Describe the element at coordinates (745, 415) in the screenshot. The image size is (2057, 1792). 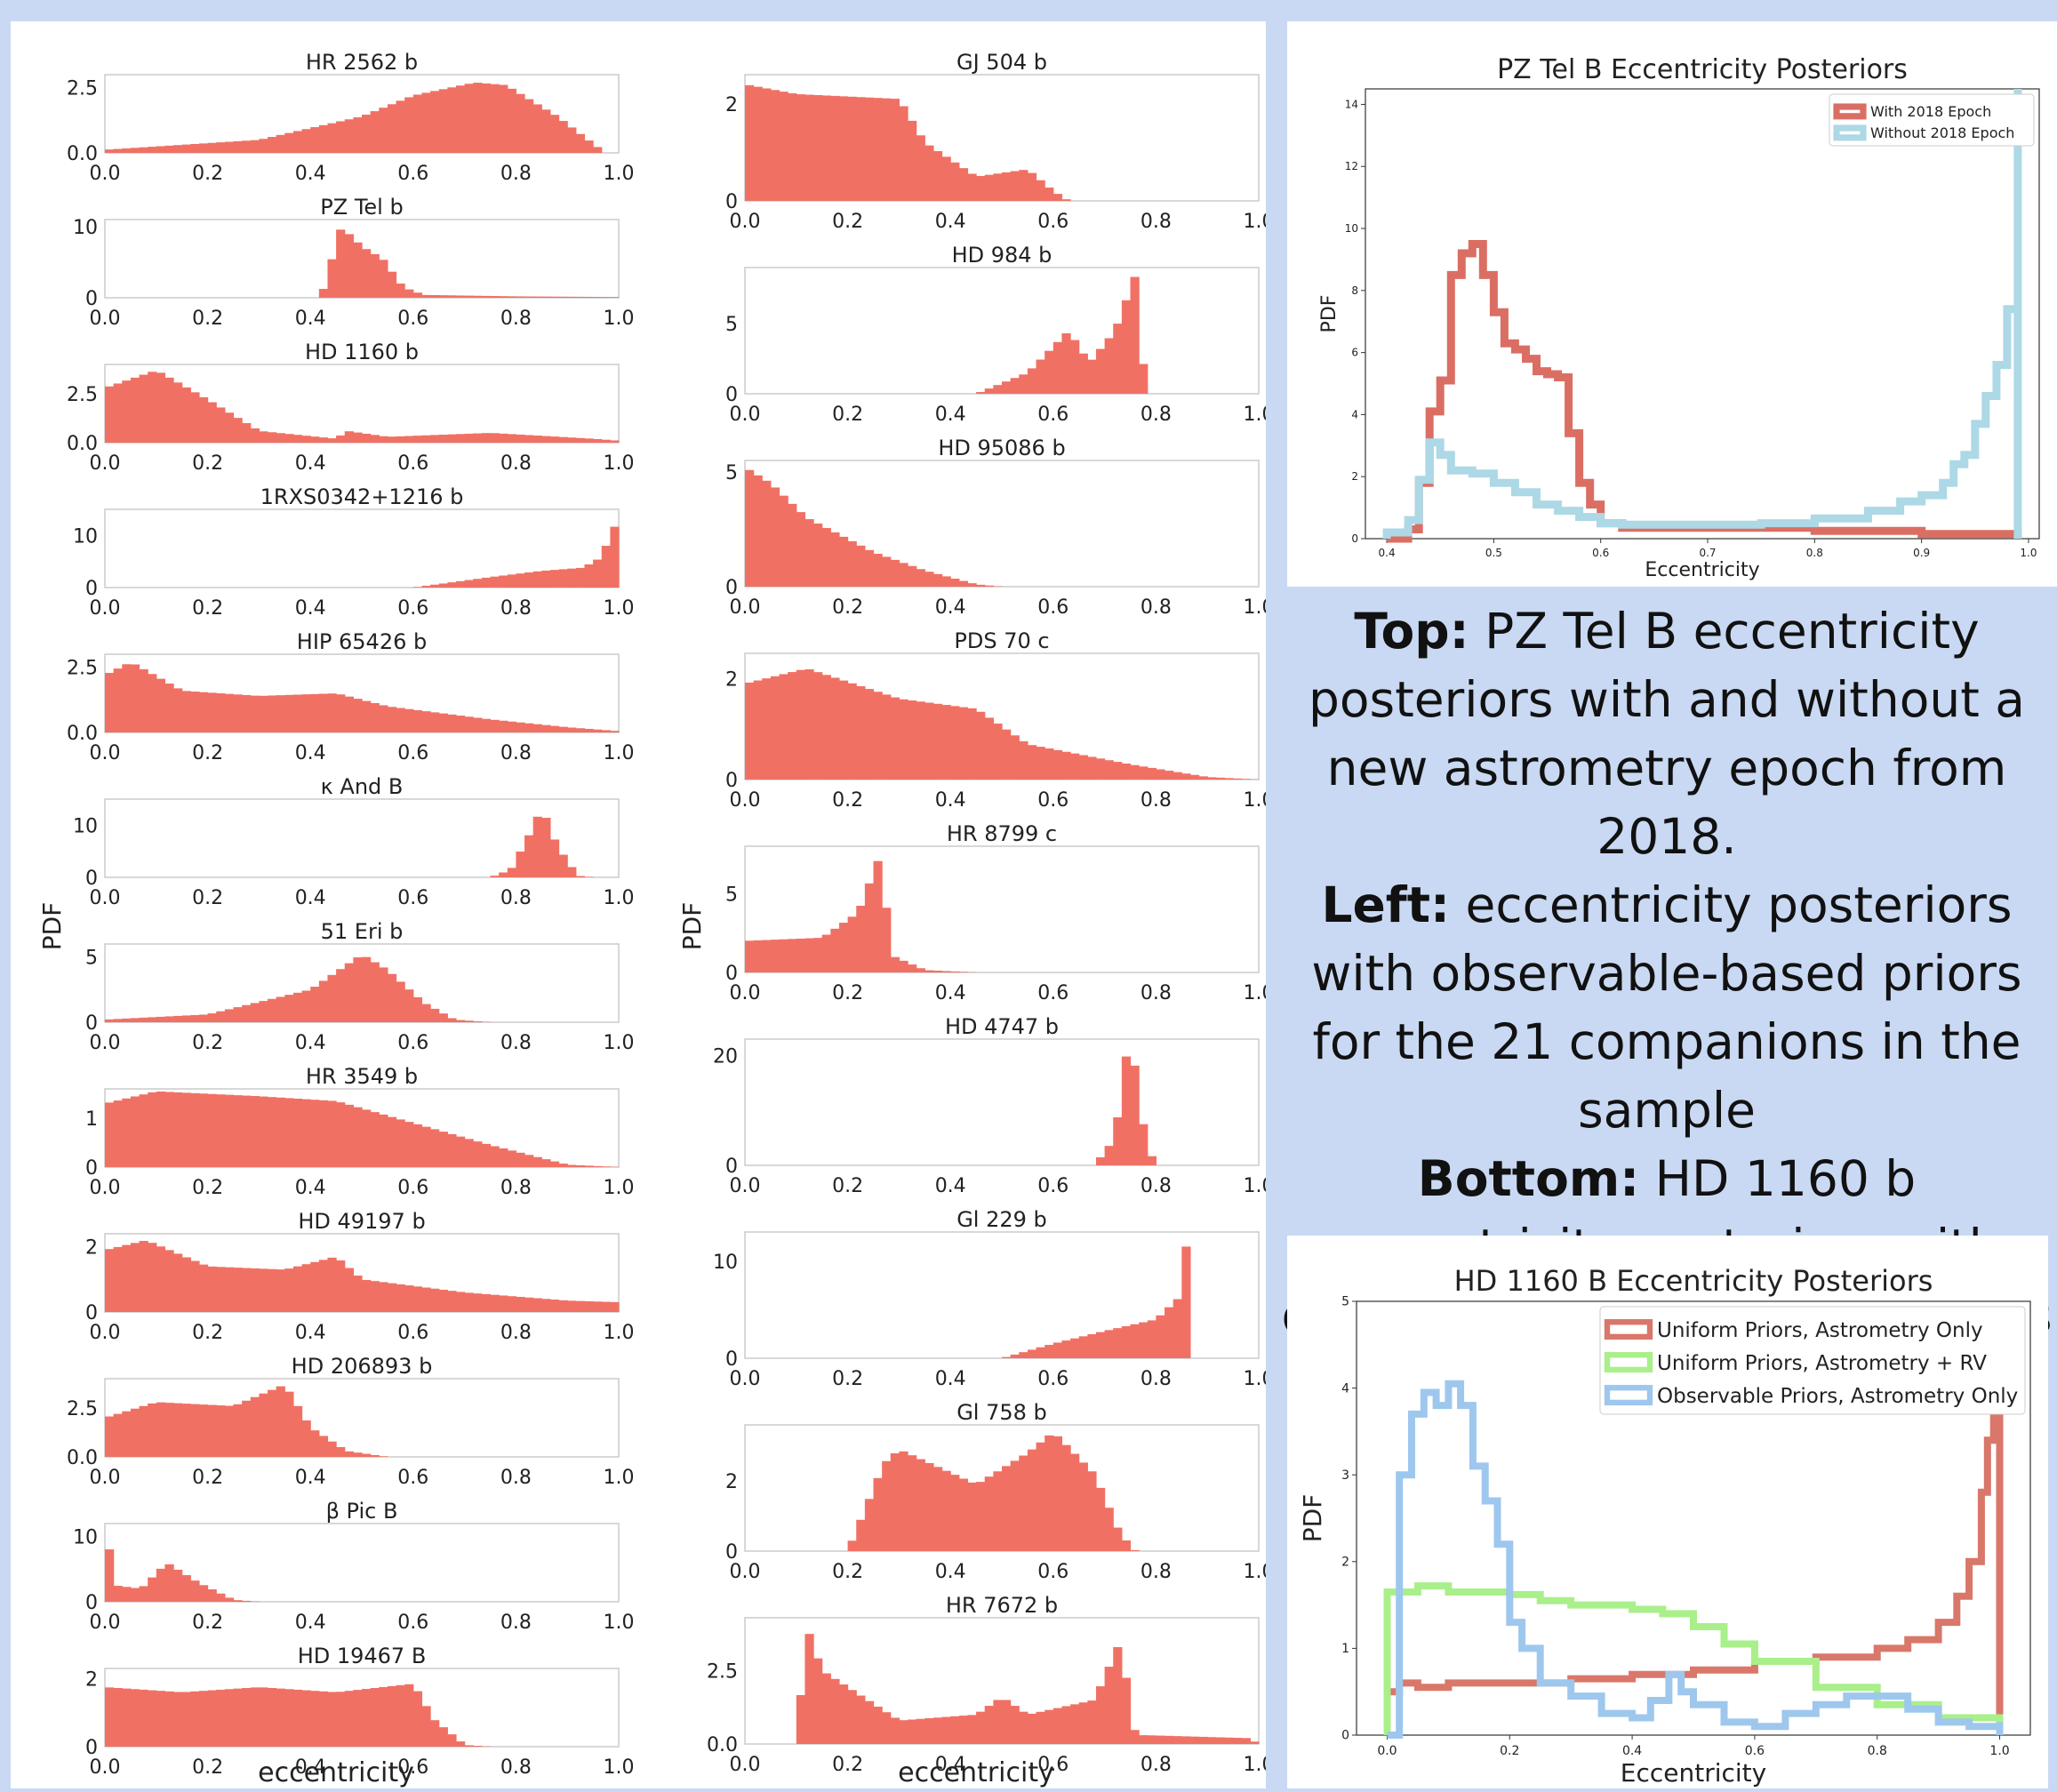
I see `x-tick-label: 0.0` at that location.